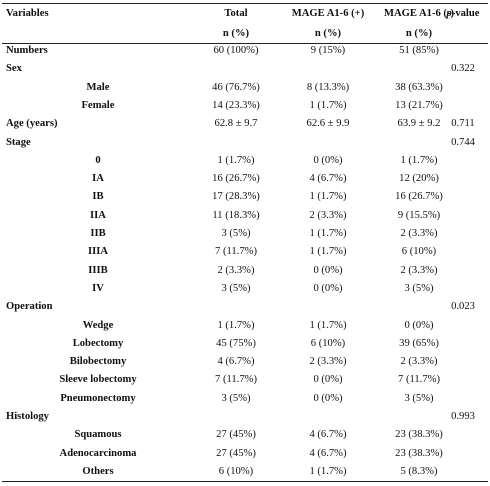 The height and width of the screenshot is (486, 490). What do you see at coordinates (465, 13) in the screenshot?
I see `header-p-suffix: -value` at bounding box center [465, 13].